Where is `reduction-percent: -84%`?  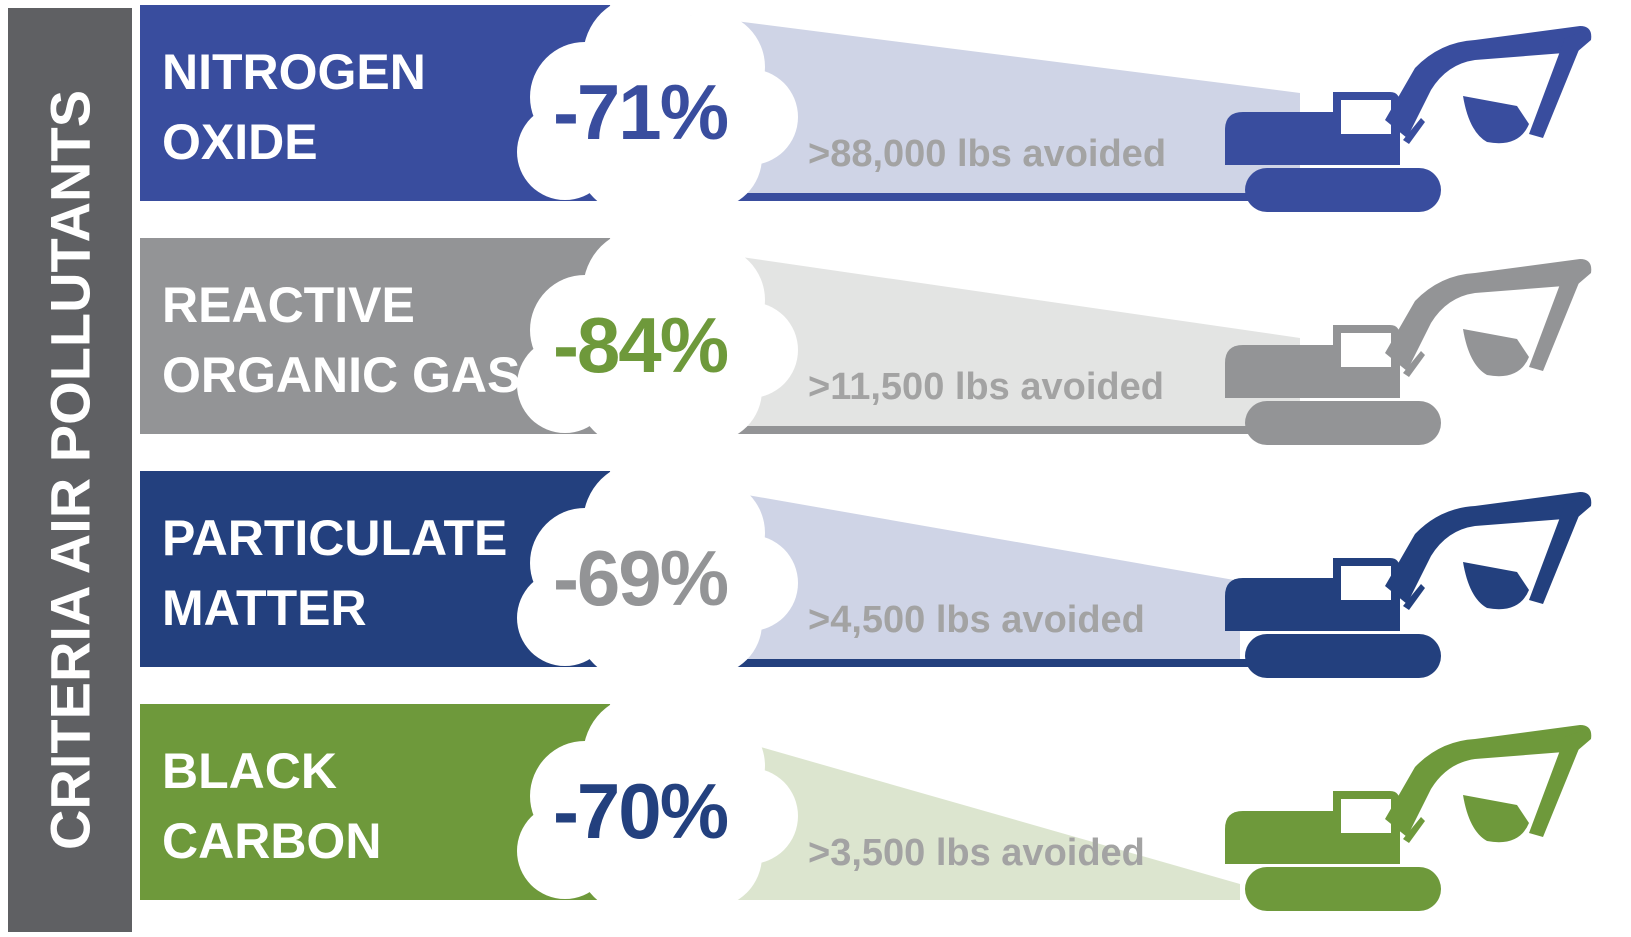
reduction-percent: -84% is located at coordinates (640, 345).